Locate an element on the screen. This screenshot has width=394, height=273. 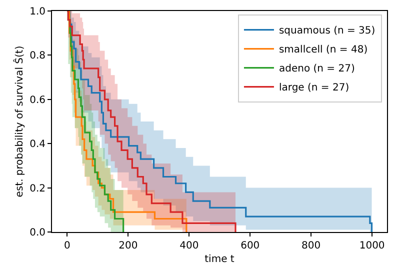
x-tick-label: 1000 is located at coordinates (372, 246).